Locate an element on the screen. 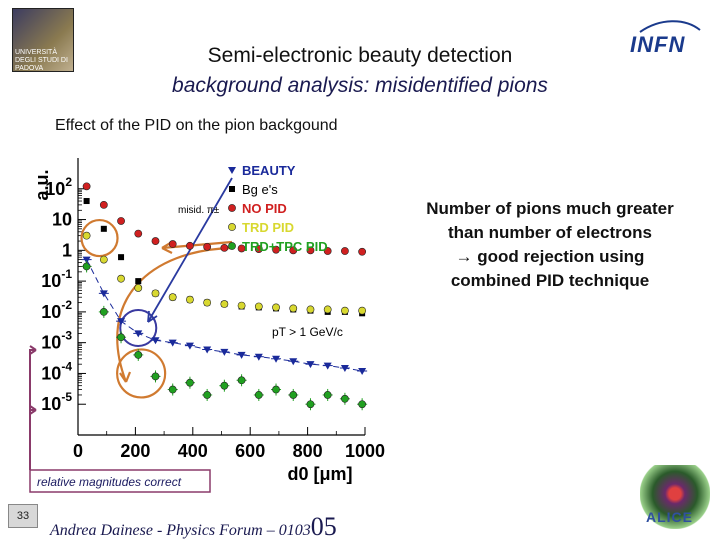  arrow-orange-curve-head is located at coordinates (125, 377).